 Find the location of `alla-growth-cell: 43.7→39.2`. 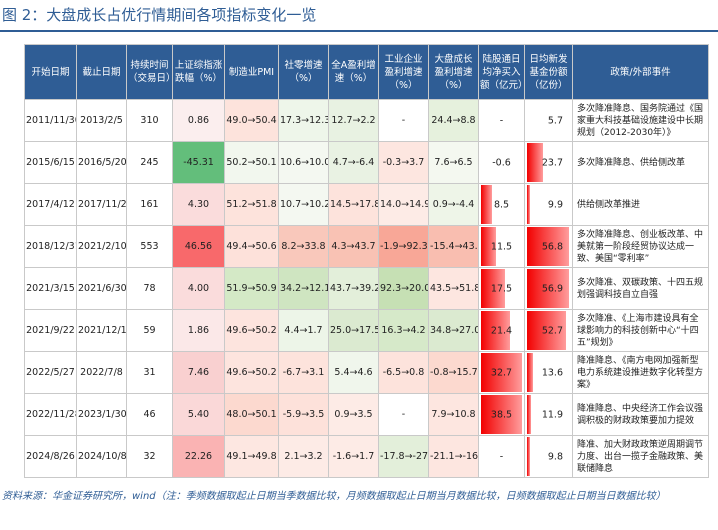

alla-growth-cell: 43.7→39.2 is located at coordinates (353, 288).